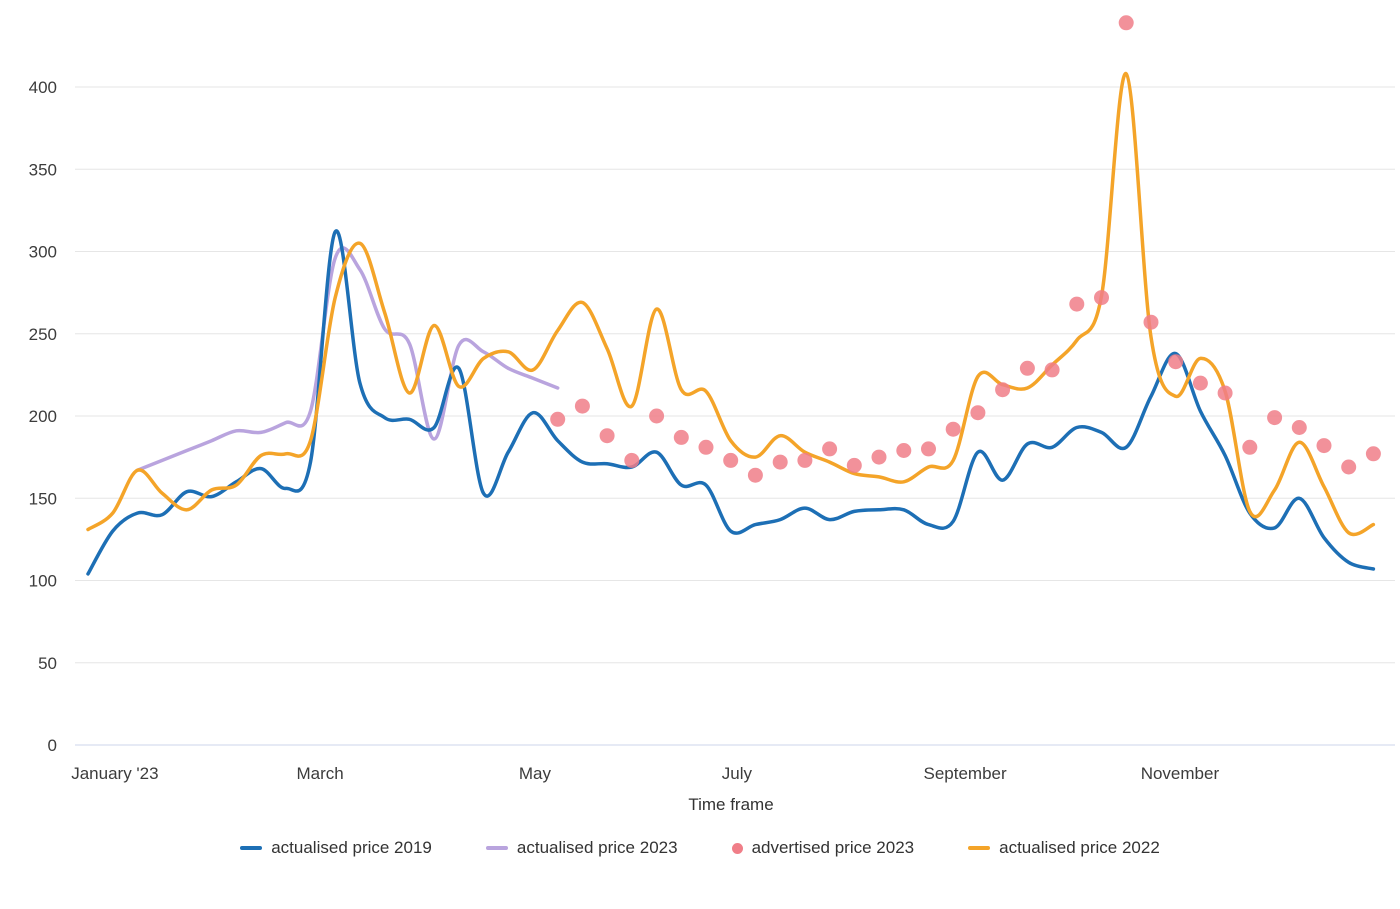  I want to click on x-tick-label: May, so click(535, 773).